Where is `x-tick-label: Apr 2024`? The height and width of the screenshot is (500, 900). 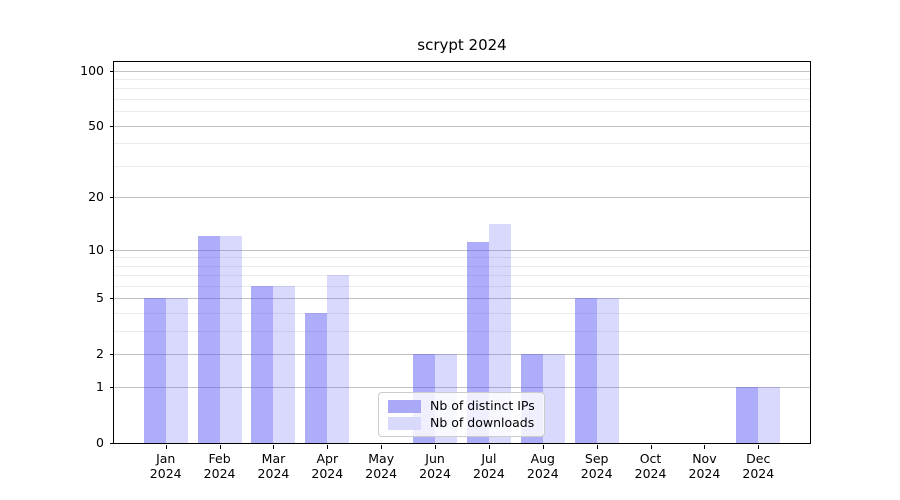
x-tick-label: Apr 2024 is located at coordinates (327, 466).